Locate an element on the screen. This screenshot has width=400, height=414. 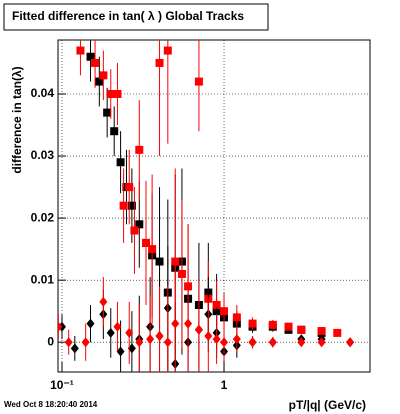
x-tick-label: 1 is located at coordinates (224, 385).